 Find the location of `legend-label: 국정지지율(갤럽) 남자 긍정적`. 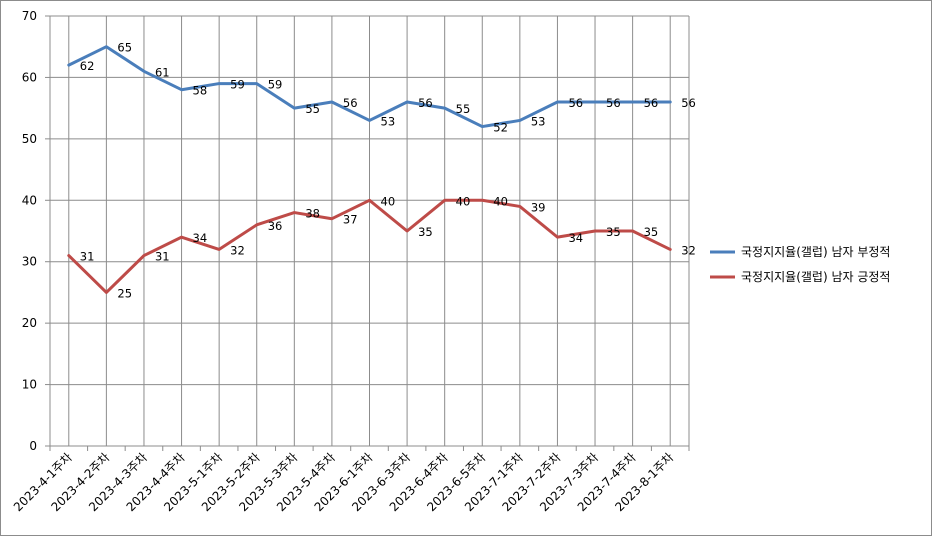

legend-label: 국정지지율(갤럽) 남자 긍정적 is located at coordinates (815, 277).